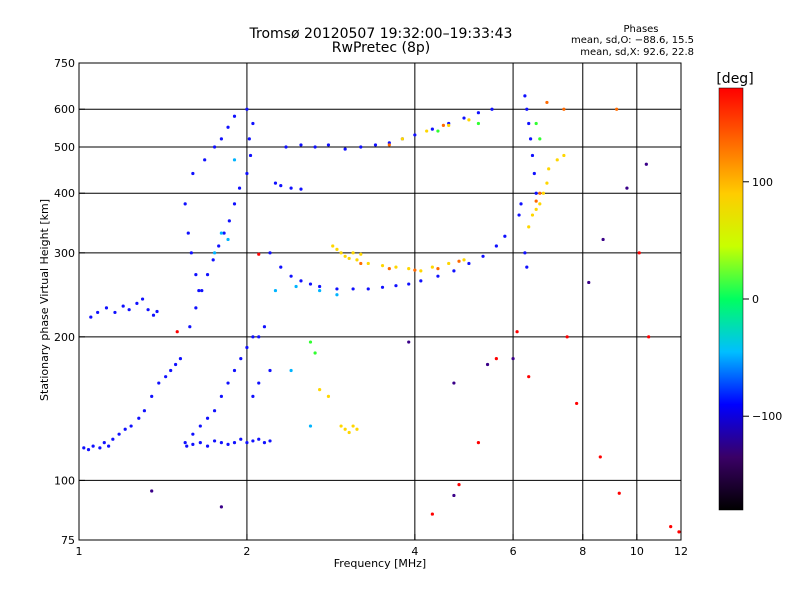  I want to click on y-tick-label: 400, so click(64, 193).